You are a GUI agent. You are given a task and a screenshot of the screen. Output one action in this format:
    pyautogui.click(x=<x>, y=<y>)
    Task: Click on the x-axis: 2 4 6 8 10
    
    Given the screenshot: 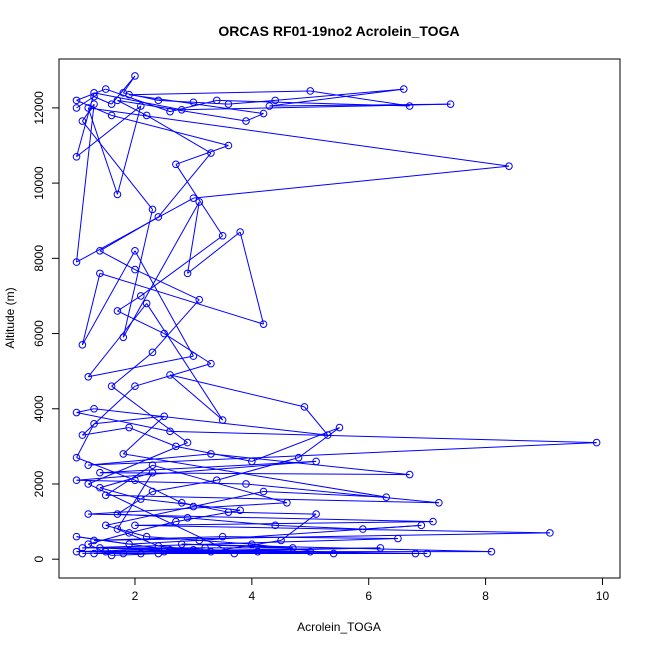 What is the action you would take?
    pyautogui.click(x=371, y=590)
    